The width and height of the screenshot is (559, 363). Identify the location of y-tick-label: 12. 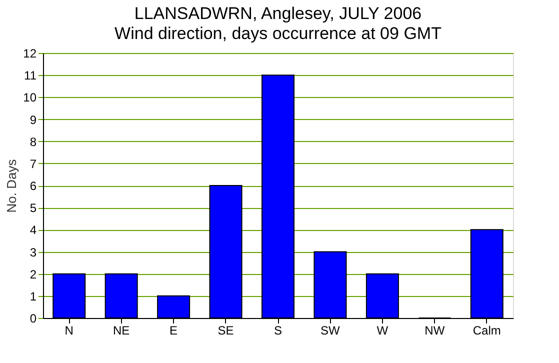
(30, 53).